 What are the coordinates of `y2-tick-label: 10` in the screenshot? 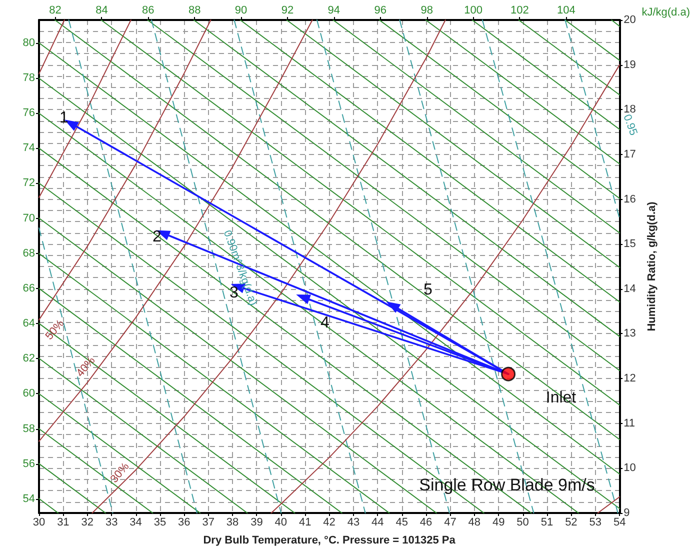 It's located at (630, 468).